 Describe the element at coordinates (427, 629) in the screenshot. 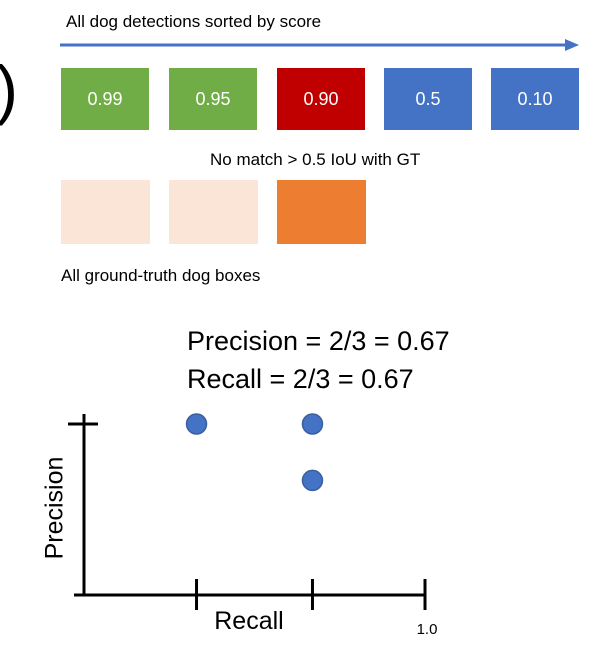

I see `x-tick-label: 1.0` at that location.